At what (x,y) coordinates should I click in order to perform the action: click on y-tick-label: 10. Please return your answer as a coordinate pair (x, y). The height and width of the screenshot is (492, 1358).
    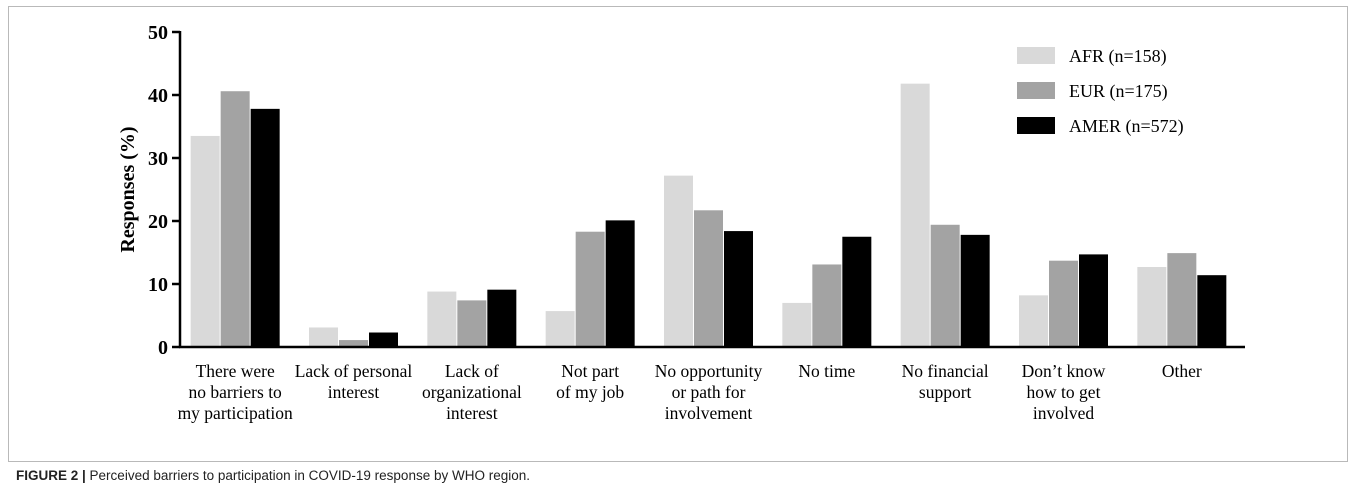
    Looking at the image, I should click on (158, 285).